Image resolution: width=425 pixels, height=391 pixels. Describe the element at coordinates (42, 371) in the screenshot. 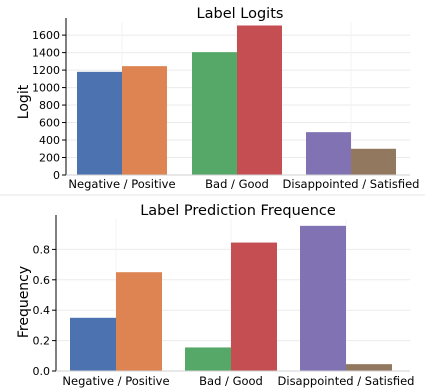

I see `y-tick-label: 0.0` at that location.